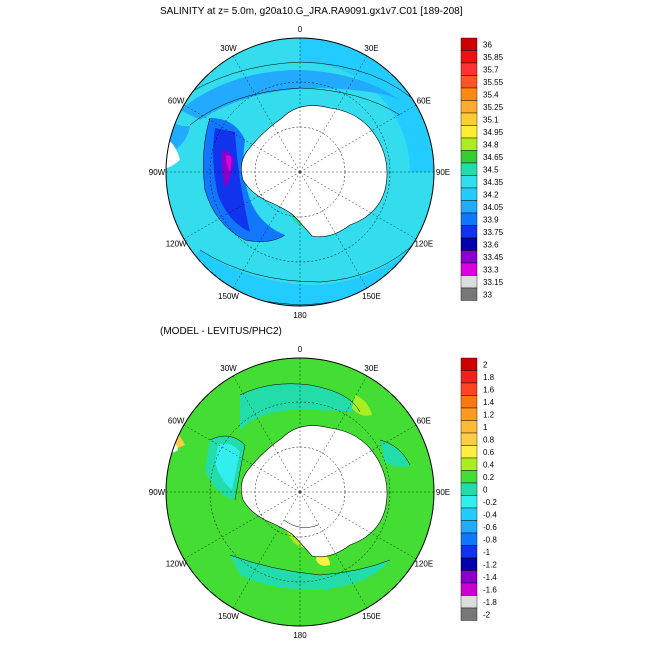  Describe the element at coordinates (493, 182) in the screenshot. I see `colorbar-level-label: 34.35` at that location.